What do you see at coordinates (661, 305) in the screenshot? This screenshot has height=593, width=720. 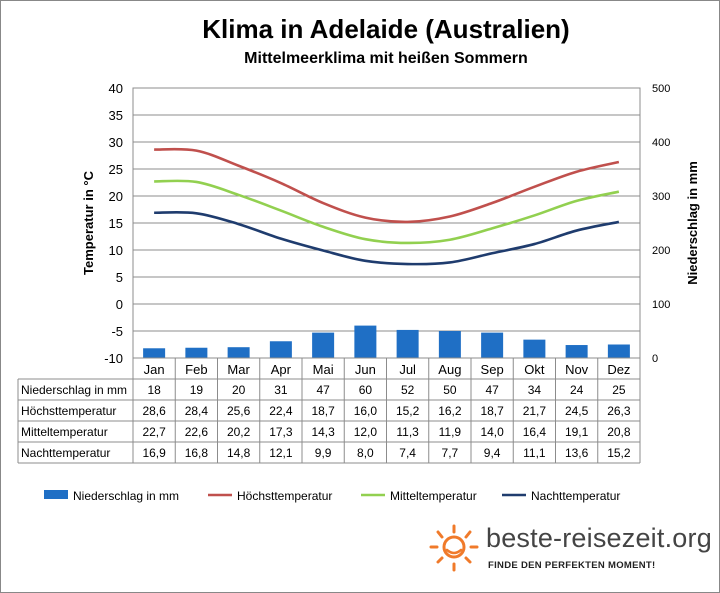 I see `y-tick-right: 100` at bounding box center [661, 305].